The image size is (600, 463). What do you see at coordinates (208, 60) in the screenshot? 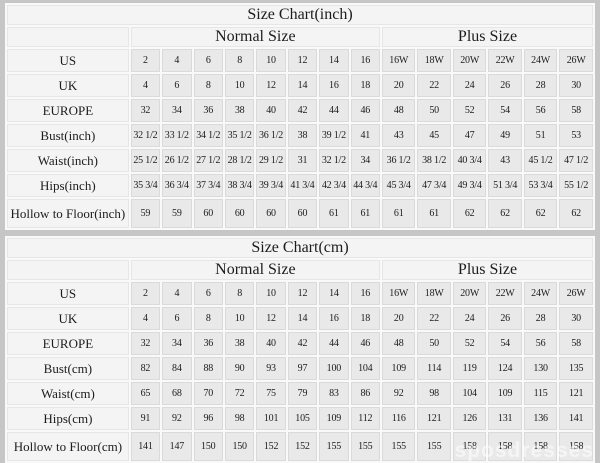
I see `size-cell: 6` at bounding box center [208, 60].